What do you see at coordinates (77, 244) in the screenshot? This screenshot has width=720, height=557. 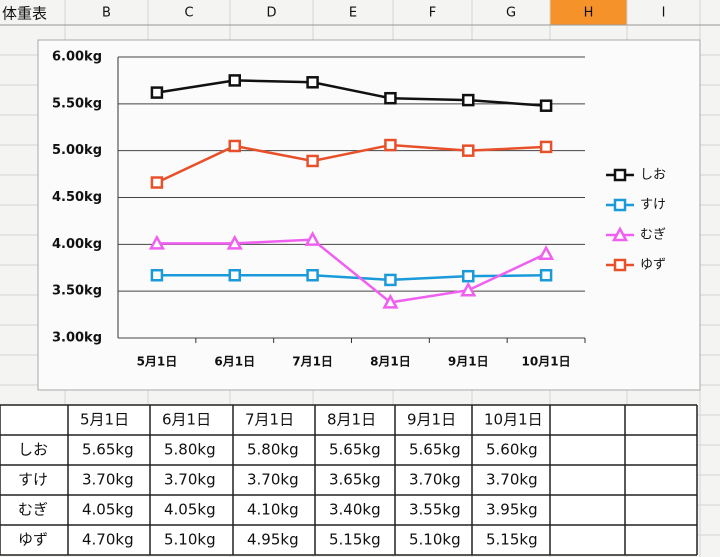 I see `y-tick-label: 4.00kg` at bounding box center [77, 244].